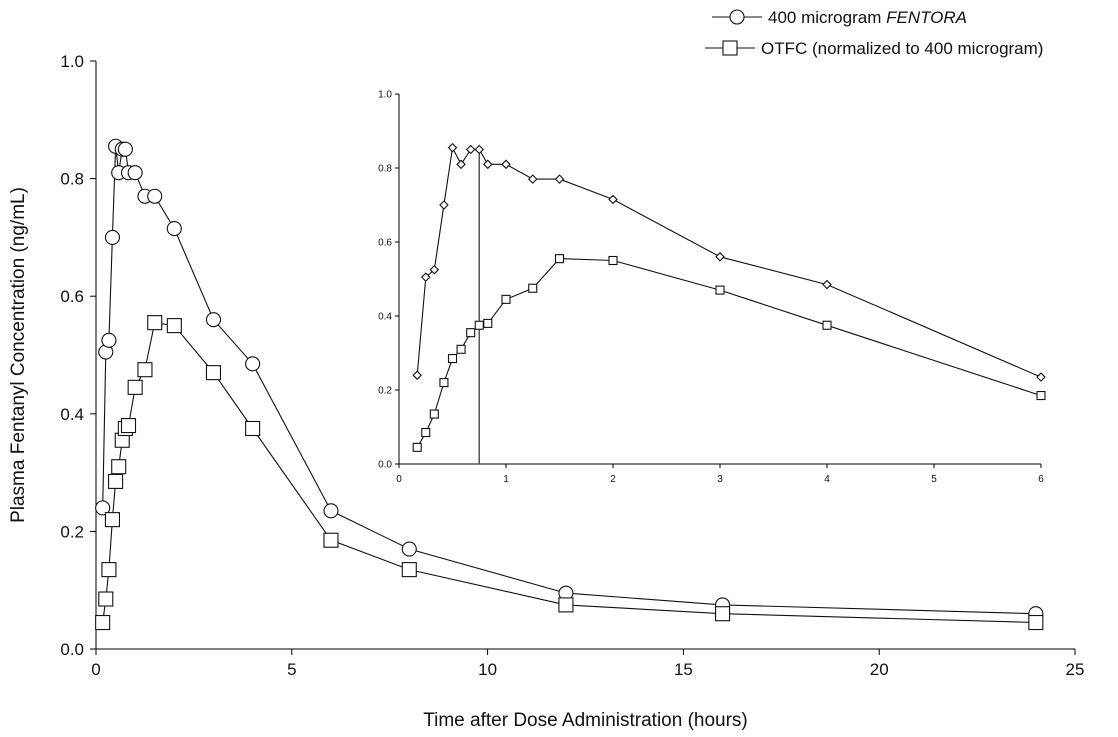  Describe the element at coordinates (720, 479) in the screenshot. I see `inset-x-tick-label: 3` at that location.